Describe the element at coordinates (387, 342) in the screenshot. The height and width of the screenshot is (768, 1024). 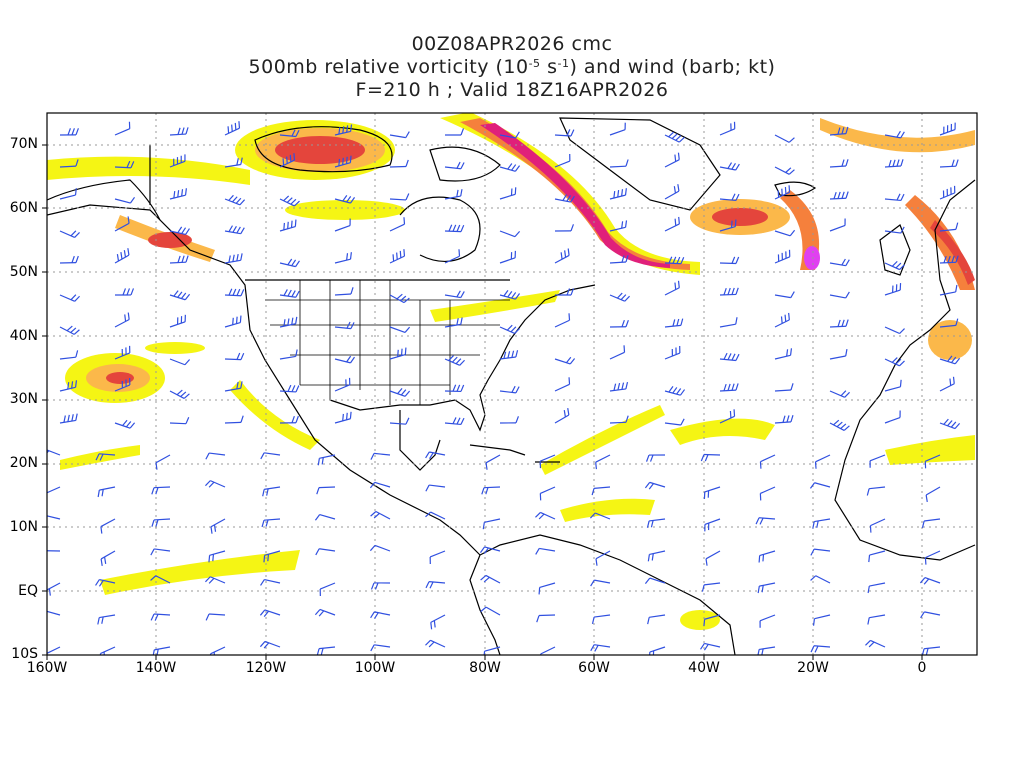
I see `state-boundaries` at that location.